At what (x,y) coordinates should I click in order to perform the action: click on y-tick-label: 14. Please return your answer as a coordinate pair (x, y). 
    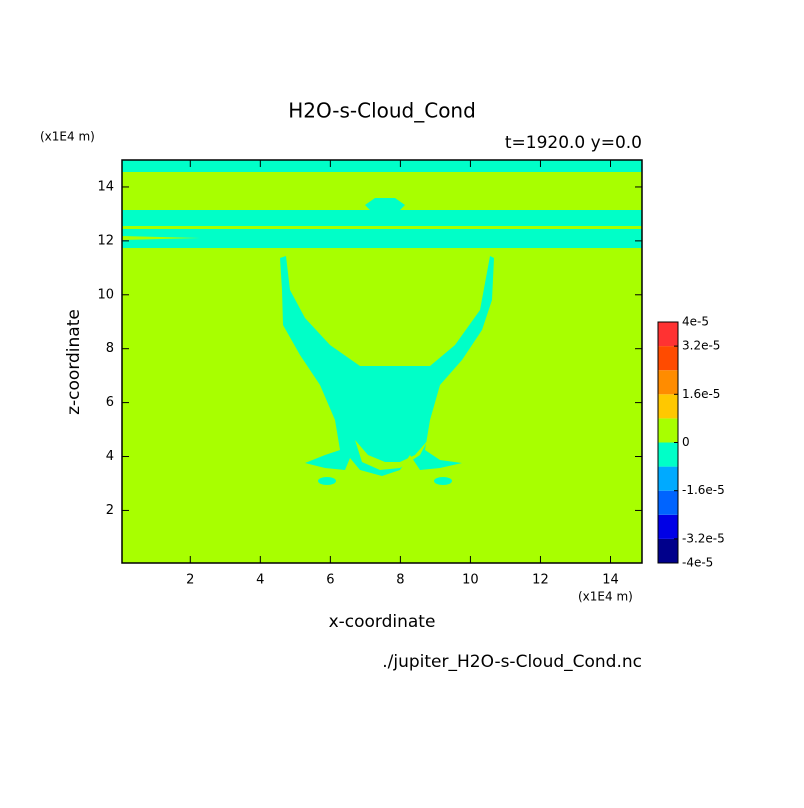
    Looking at the image, I should click on (105, 186).